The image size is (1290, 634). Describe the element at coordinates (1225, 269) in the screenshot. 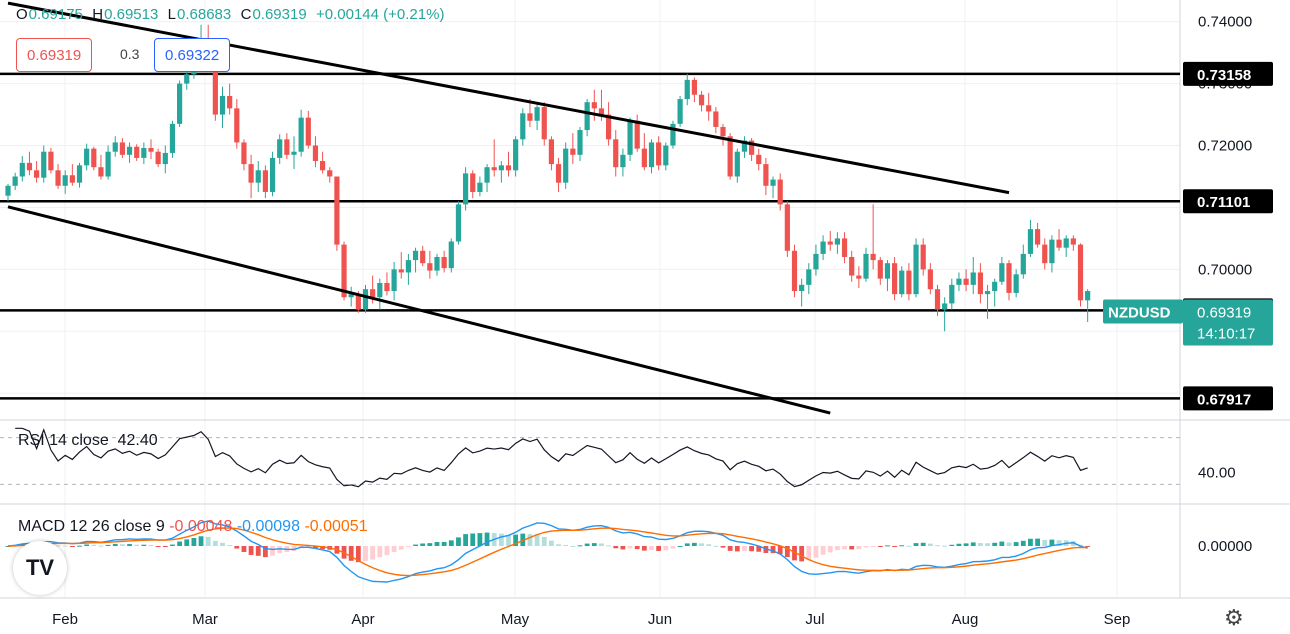

I see `price-tick-label: 0.70000` at that location.